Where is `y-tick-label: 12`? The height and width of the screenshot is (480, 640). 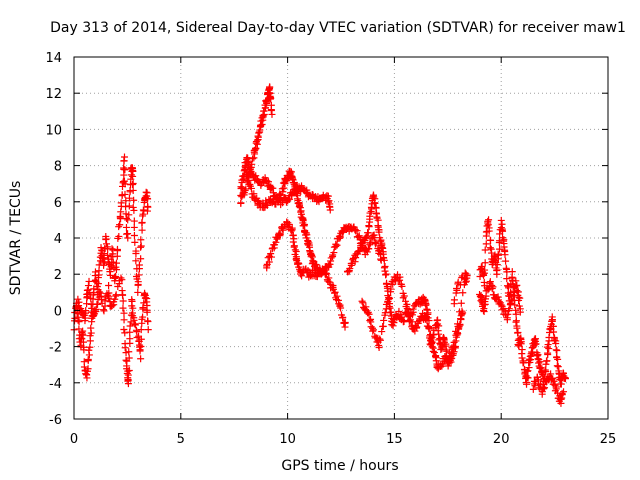
y-tick-label: 12 is located at coordinates (53, 94).